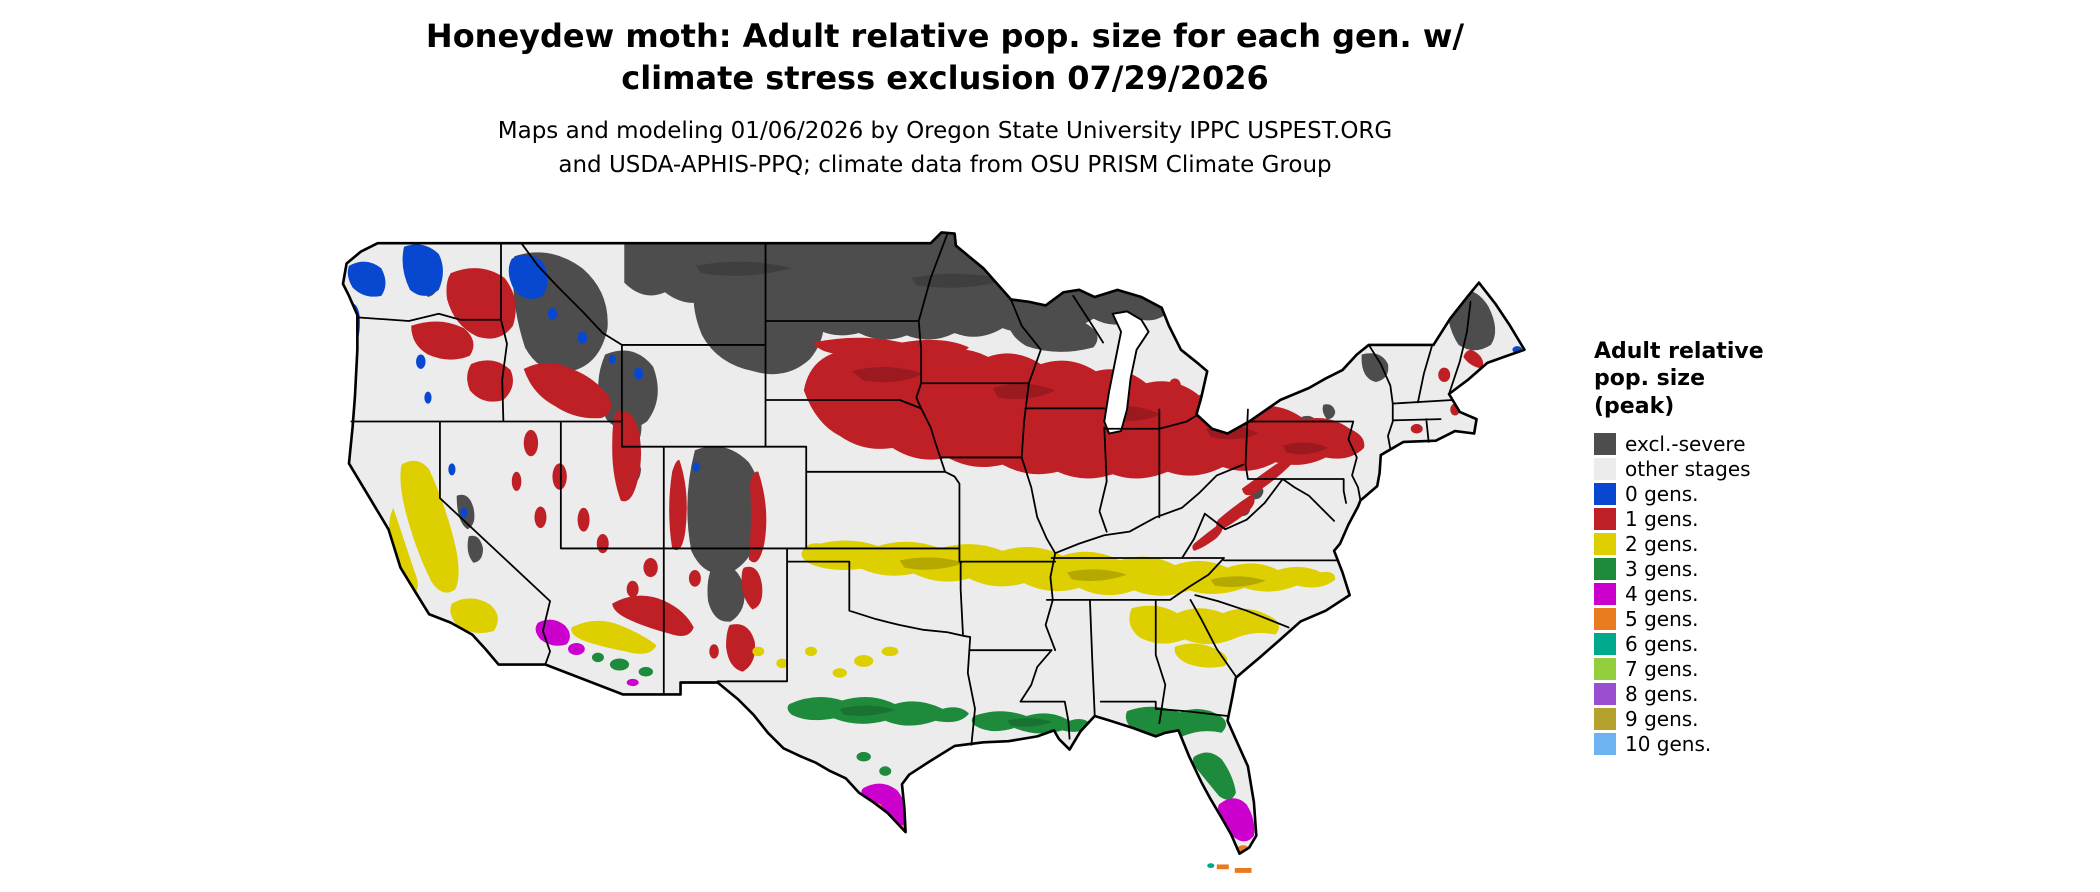 This screenshot has height=892, width=2100. Describe the element at coordinates (1634, 406) in the screenshot. I see `legend-title-line: (peak)` at that location.